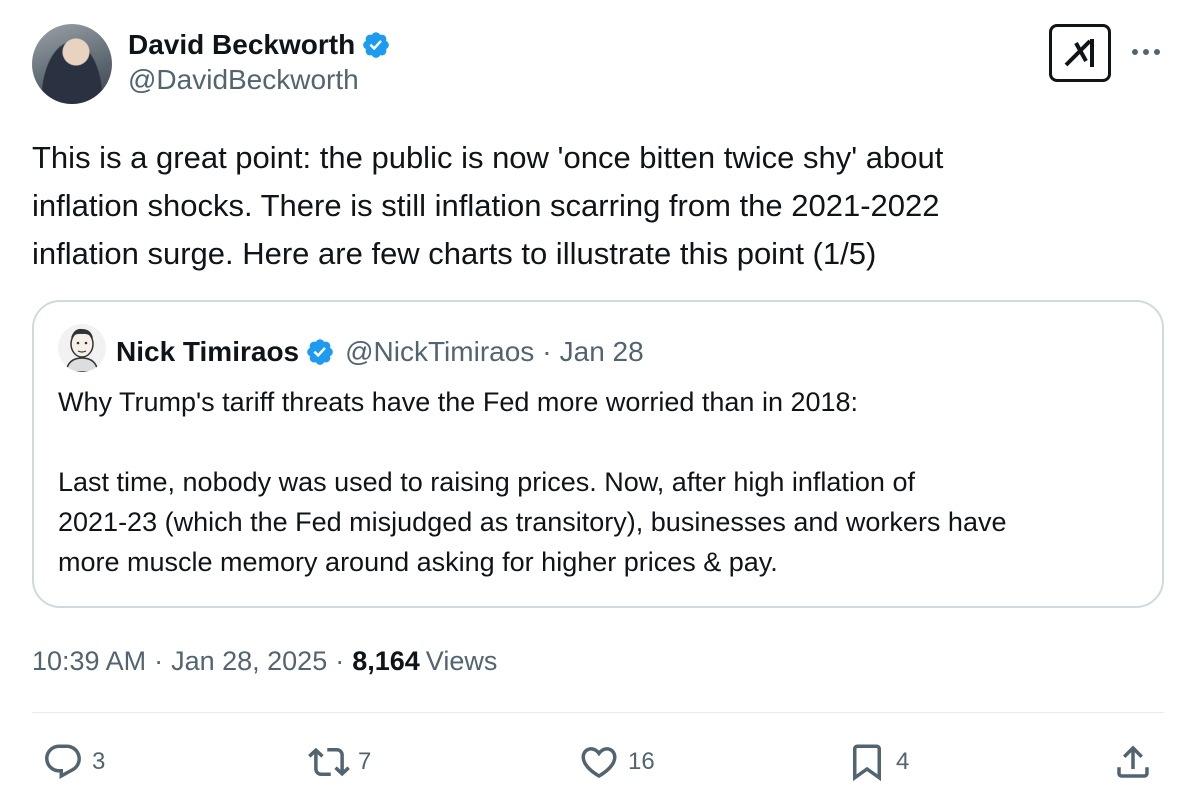 The height and width of the screenshot is (810, 1196). I want to click on tweet-time: 10:39 AM, so click(89, 660).